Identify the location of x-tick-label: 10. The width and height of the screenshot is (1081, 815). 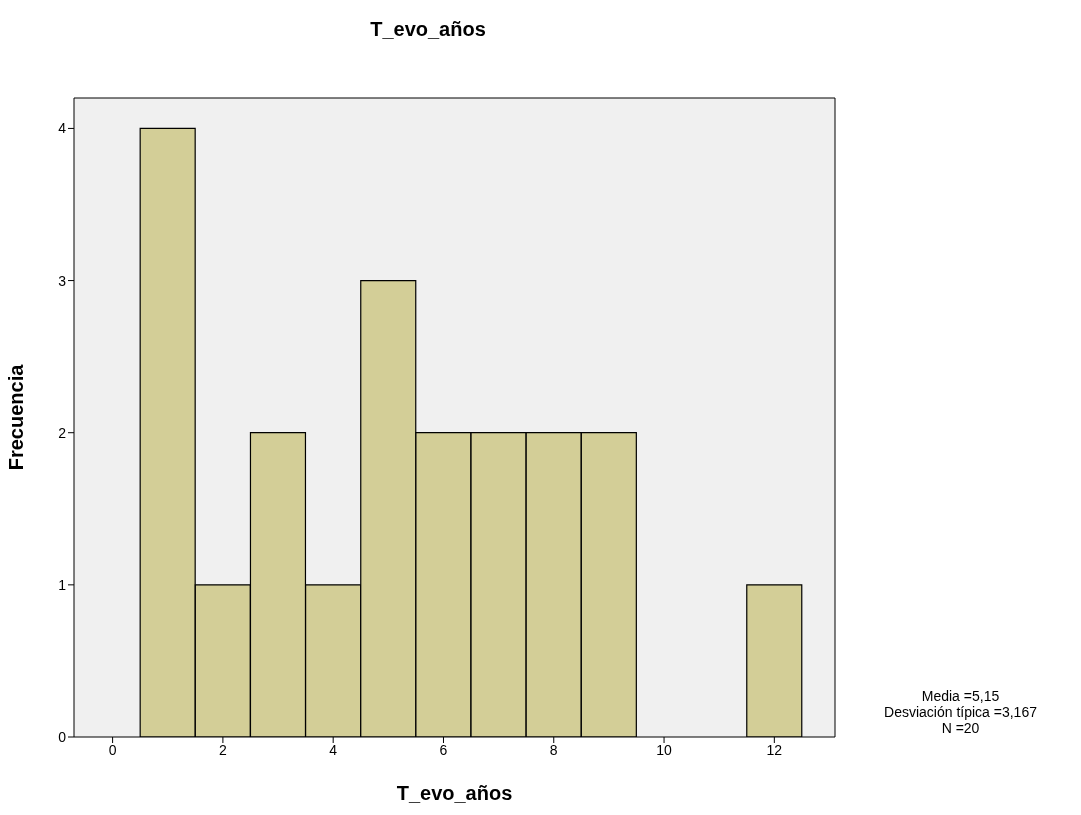
(664, 749).